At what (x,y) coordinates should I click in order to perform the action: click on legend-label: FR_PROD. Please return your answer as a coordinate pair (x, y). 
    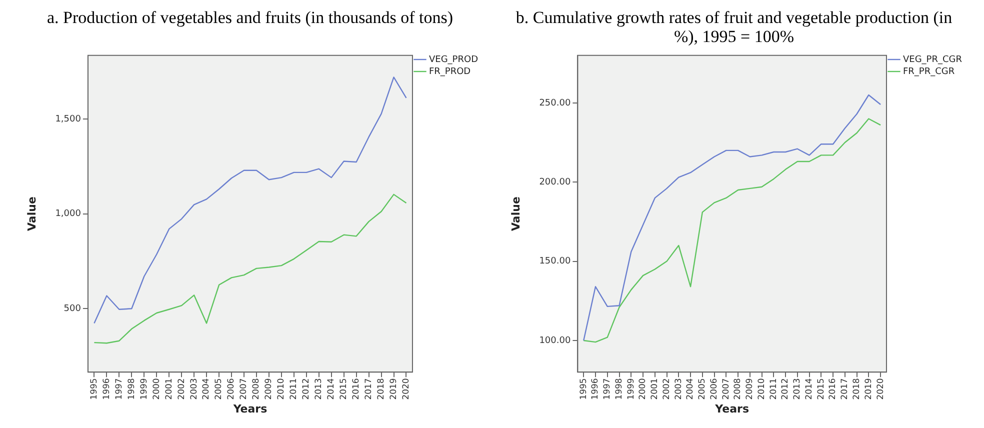
    Looking at the image, I should click on (449, 71).